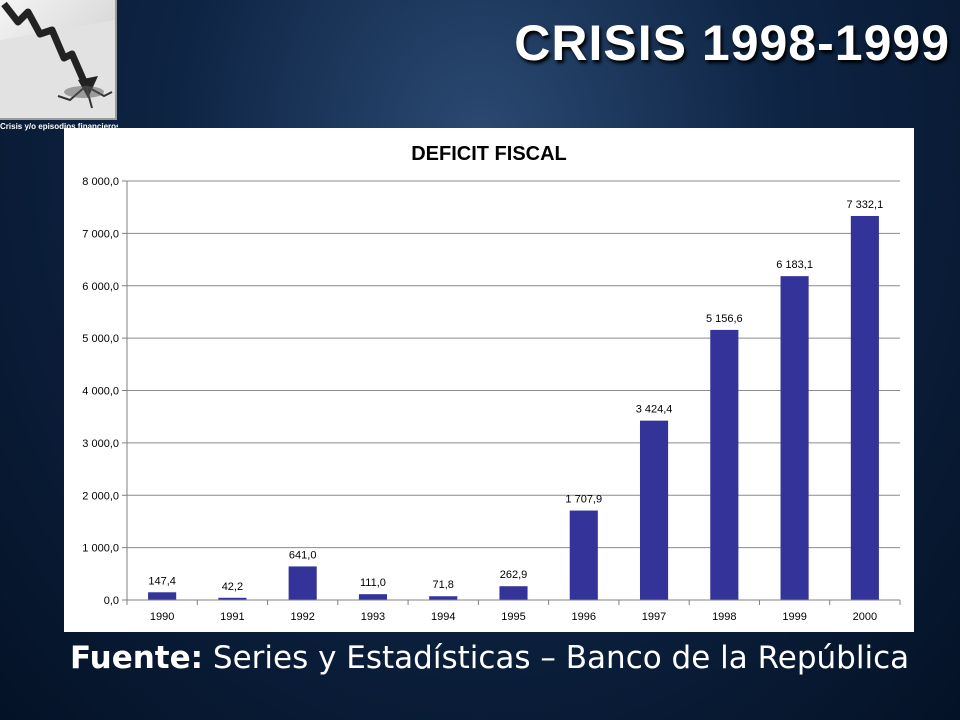  I want to click on y-tick-label: 2 000,0, so click(100, 496).